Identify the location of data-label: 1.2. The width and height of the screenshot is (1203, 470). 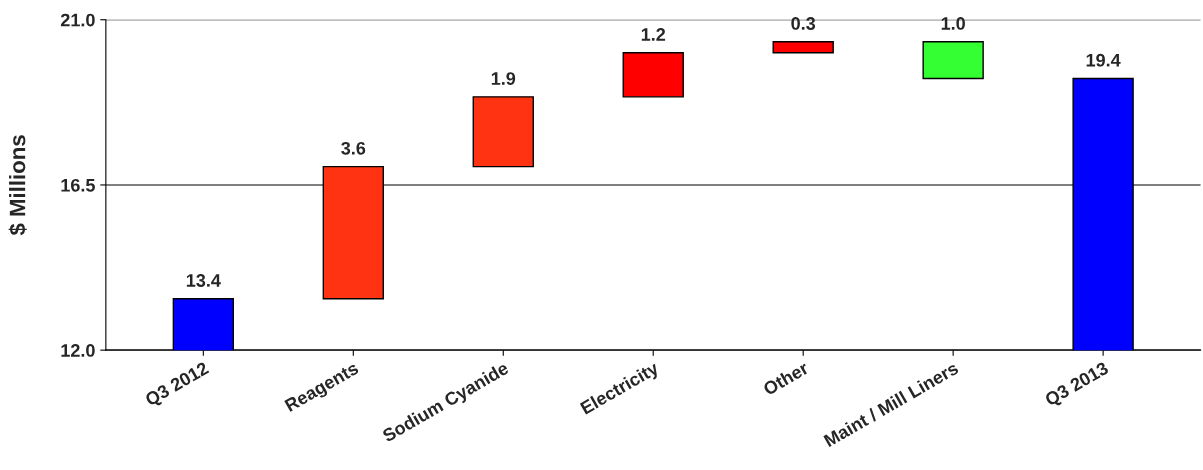
(653, 34).